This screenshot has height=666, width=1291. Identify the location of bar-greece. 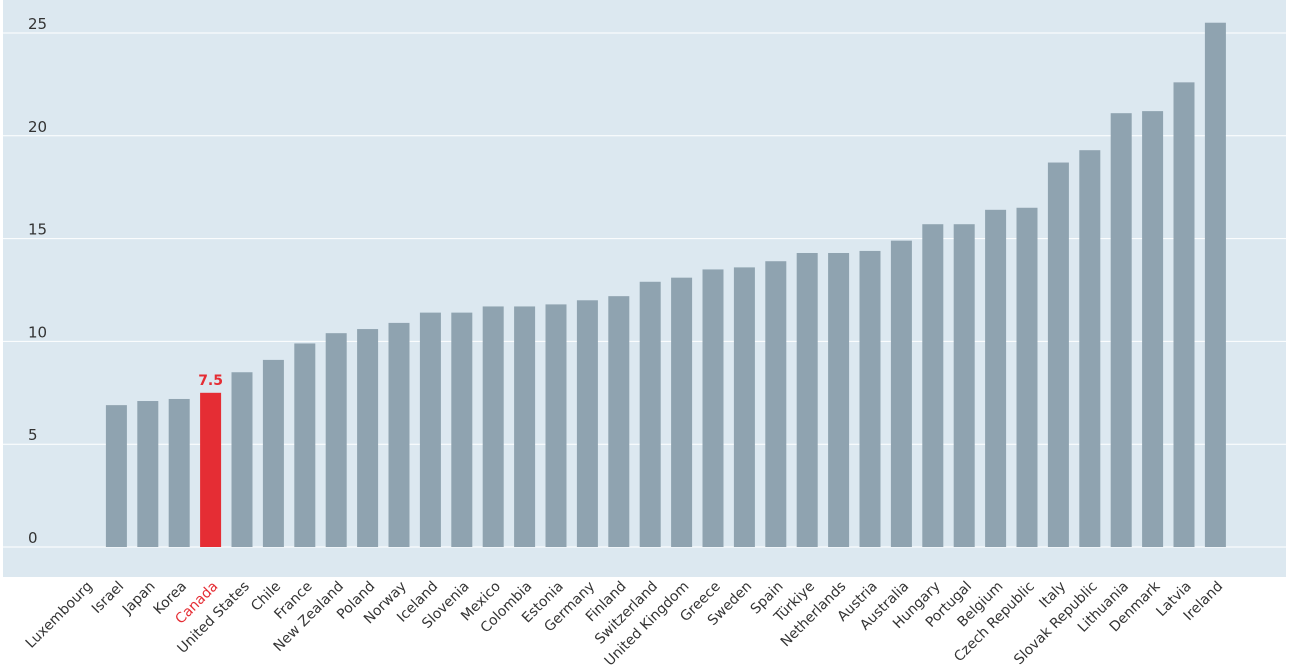
(713, 408).